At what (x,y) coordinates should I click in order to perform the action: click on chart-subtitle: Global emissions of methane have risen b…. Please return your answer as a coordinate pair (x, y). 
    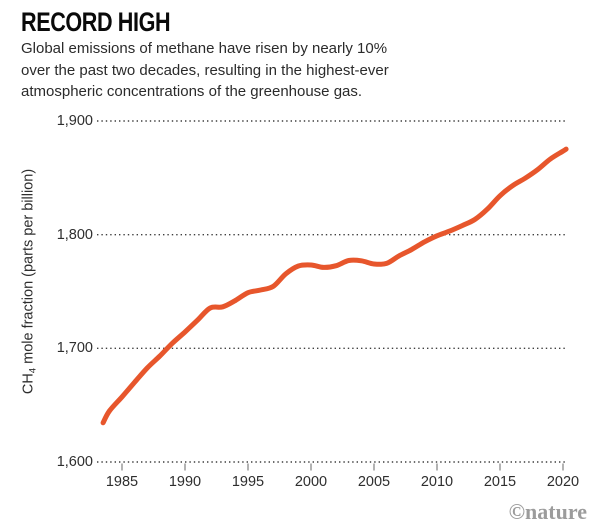
    Looking at the image, I should click on (205, 70).